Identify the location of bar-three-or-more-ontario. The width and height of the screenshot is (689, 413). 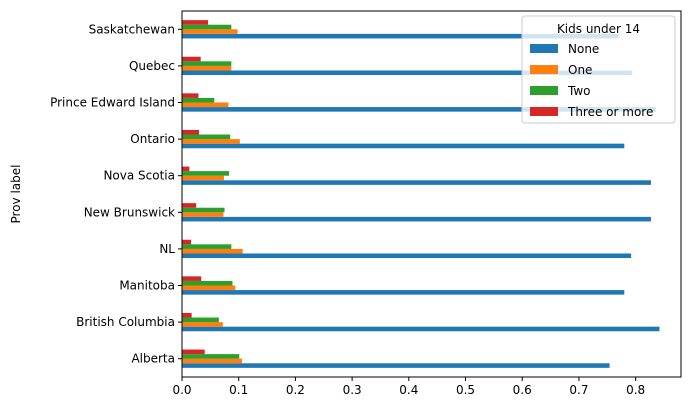
(191, 132).